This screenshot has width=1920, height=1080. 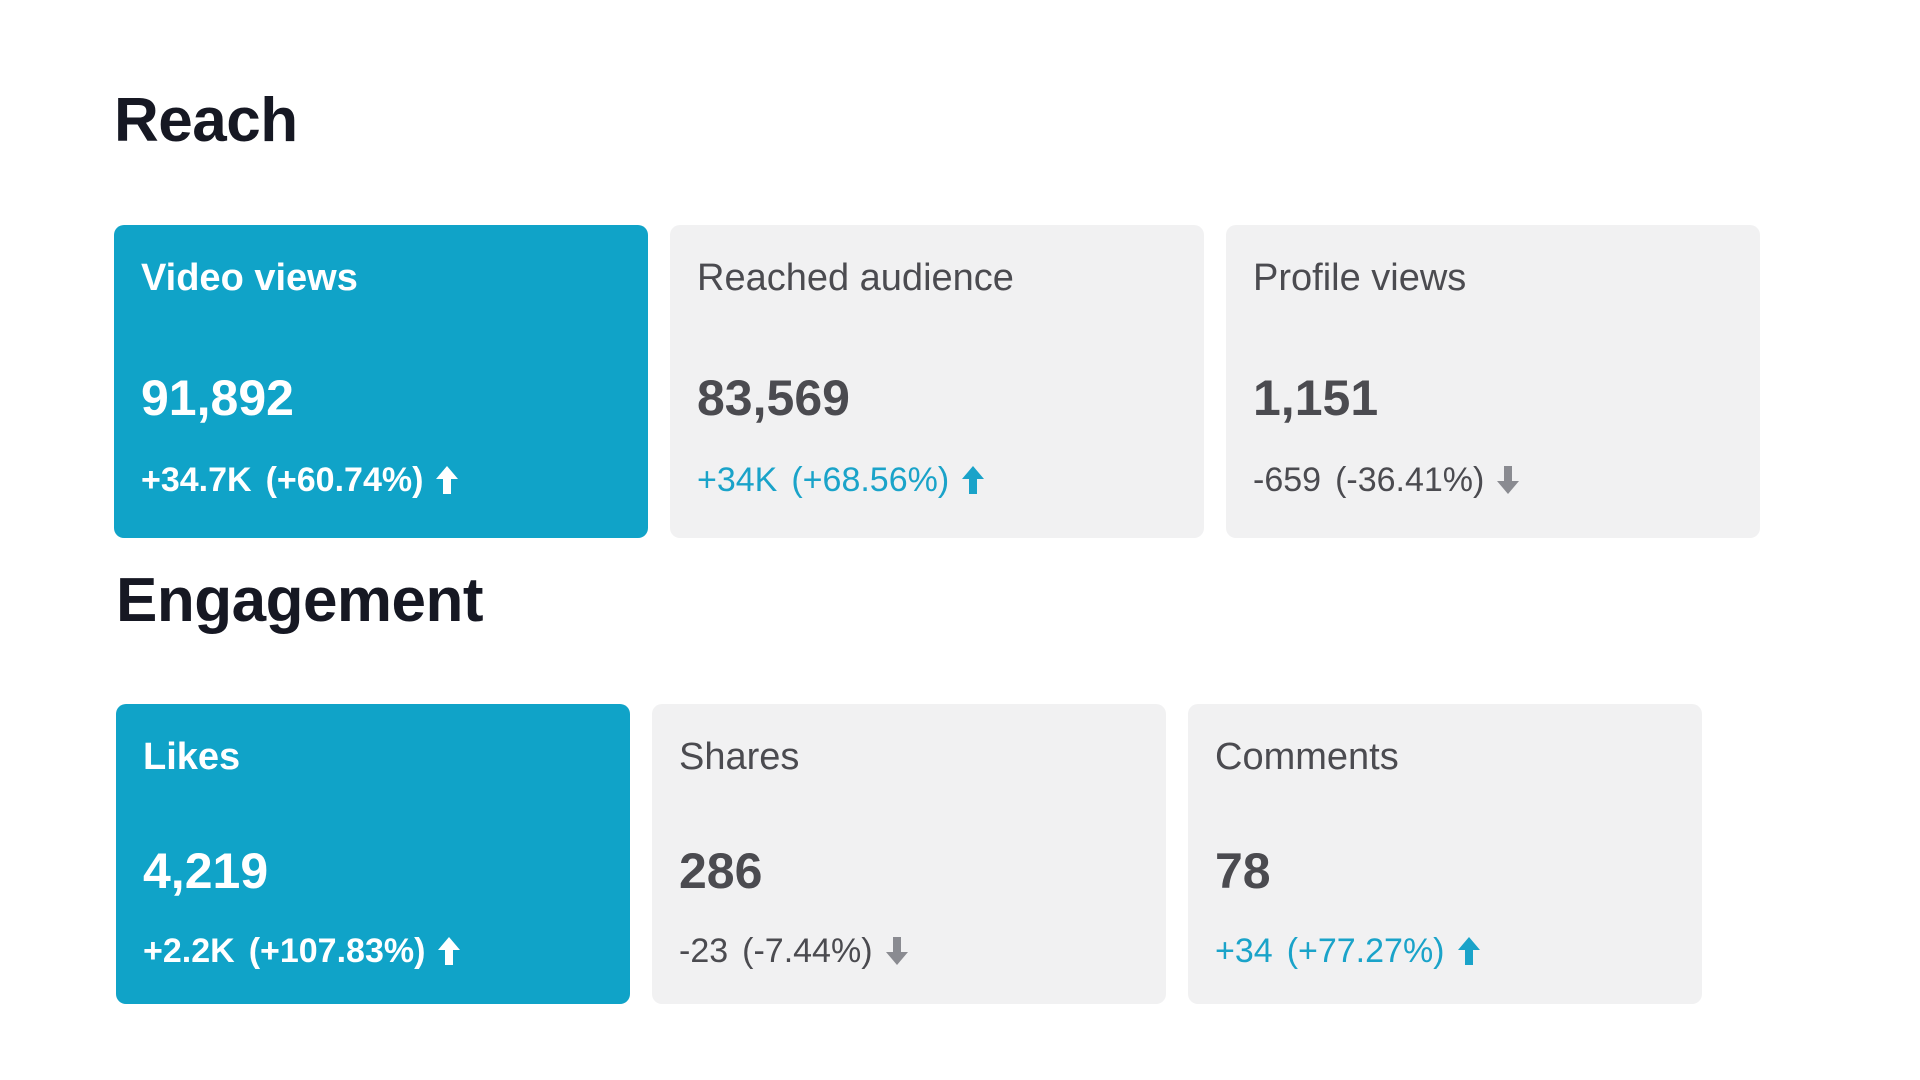 I want to click on change-delta: +34K, so click(x=737, y=480).